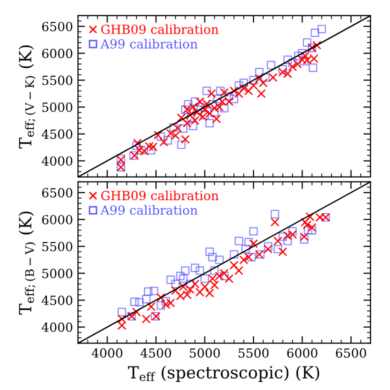  What do you see at coordinates (27, 96) in the screenshot?
I see `y-axis-title: T$_{eff;(V−K)}$ (K)` at bounding box center [27, 96].